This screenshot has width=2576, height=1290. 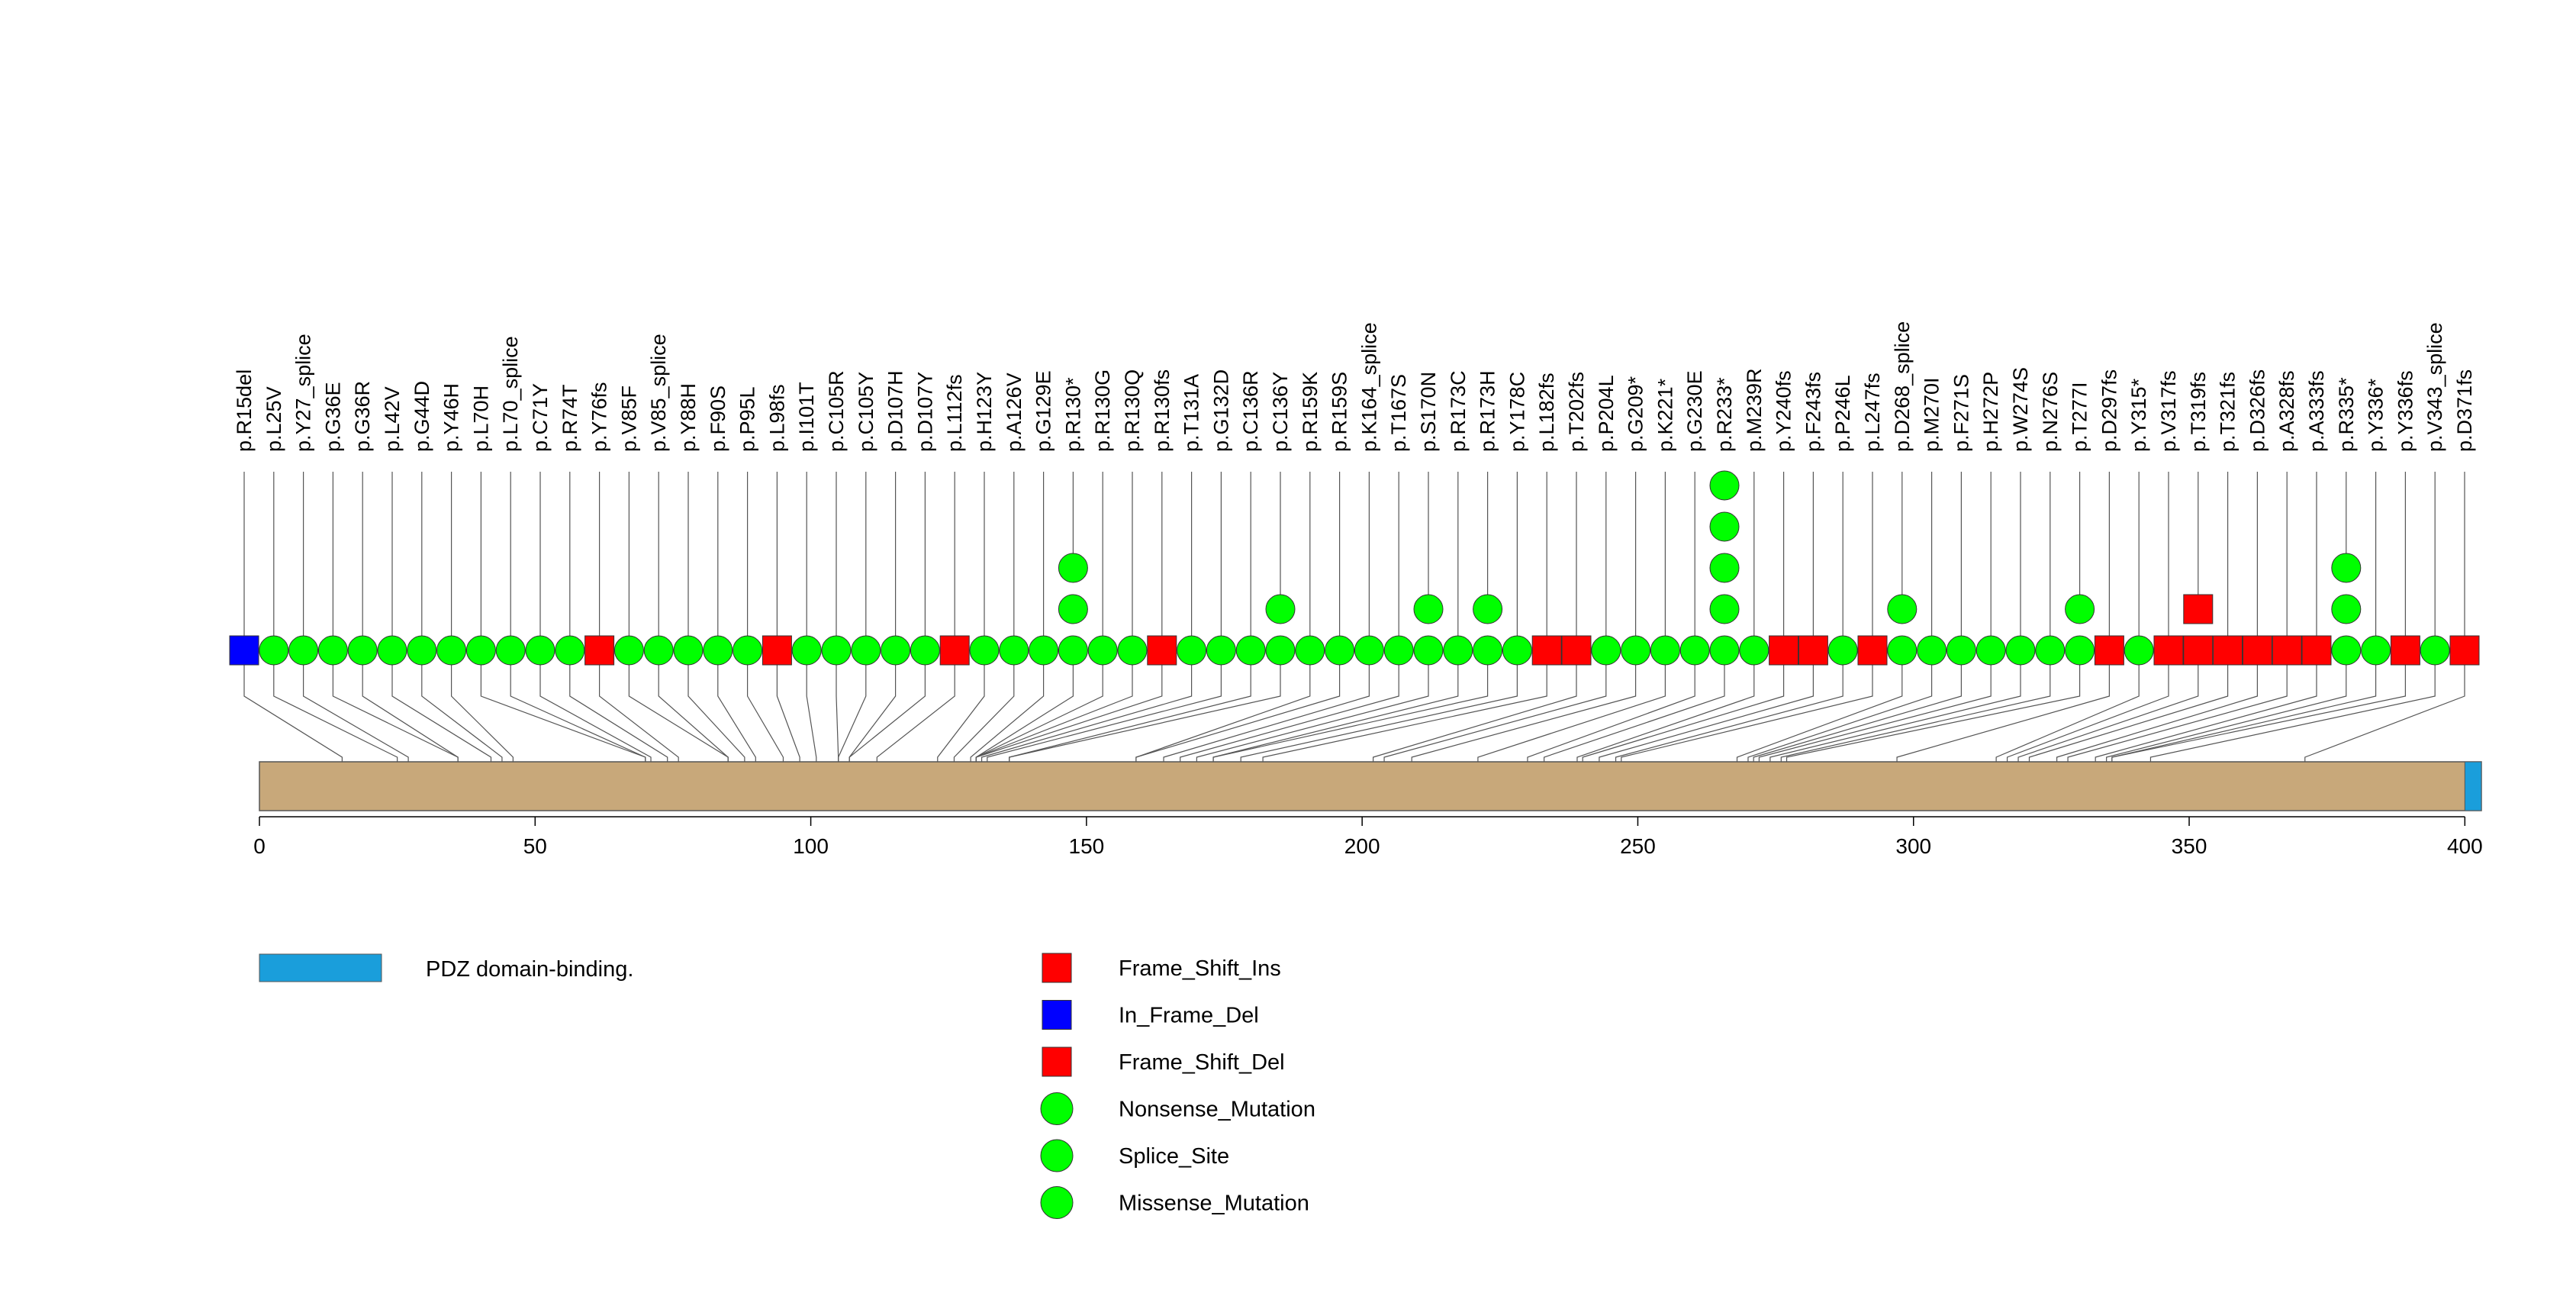 I want to click on mutation-label: p.N276S, so click(x=2050, y=412).